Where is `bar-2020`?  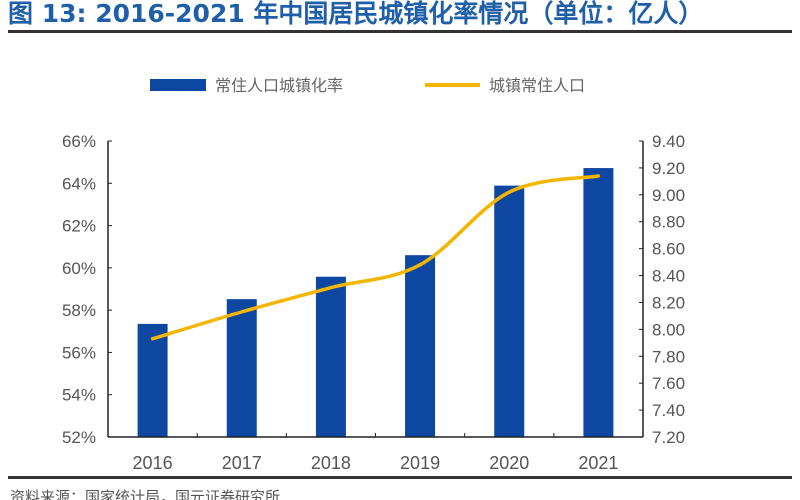
bar-2020 is located at coordinates (509, 311).